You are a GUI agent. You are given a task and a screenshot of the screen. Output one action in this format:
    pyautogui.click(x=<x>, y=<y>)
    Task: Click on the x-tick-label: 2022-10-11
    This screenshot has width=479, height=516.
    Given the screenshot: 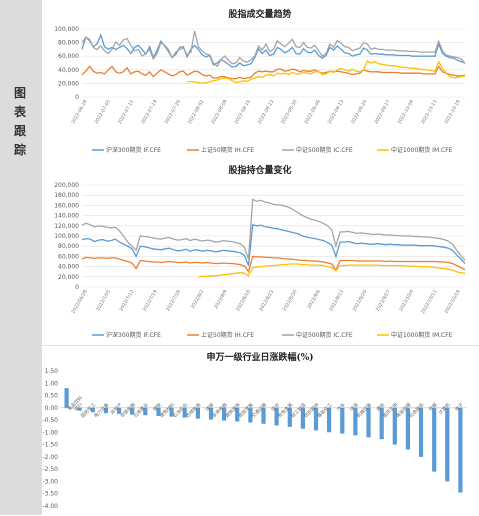 What is the action you would take?
    pyautogui.click(x=429, y=112)
    